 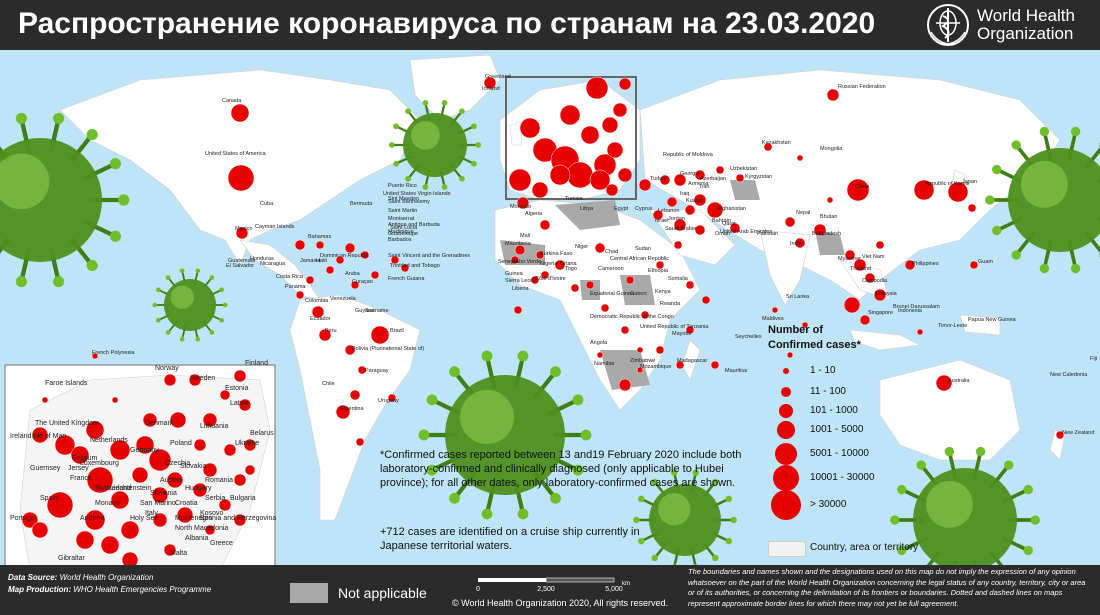 What do you see at coordinates (109, 440) in the screenshot?
I see `inset-country-label: Netherlands` at bounding box center [109, 440].